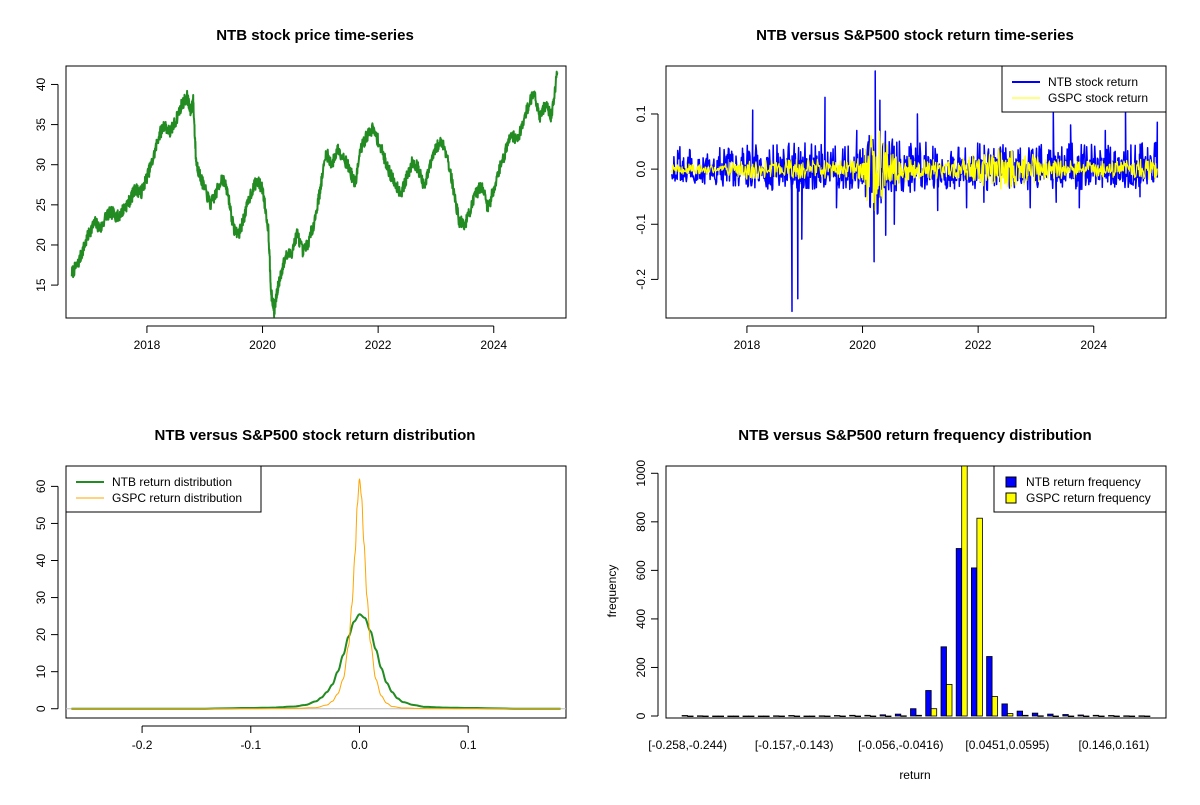  What do you see at coordinates (41, 165) in the screenshot?
I see `price-y-tick-label: 30` at bounding box center [41, 165].